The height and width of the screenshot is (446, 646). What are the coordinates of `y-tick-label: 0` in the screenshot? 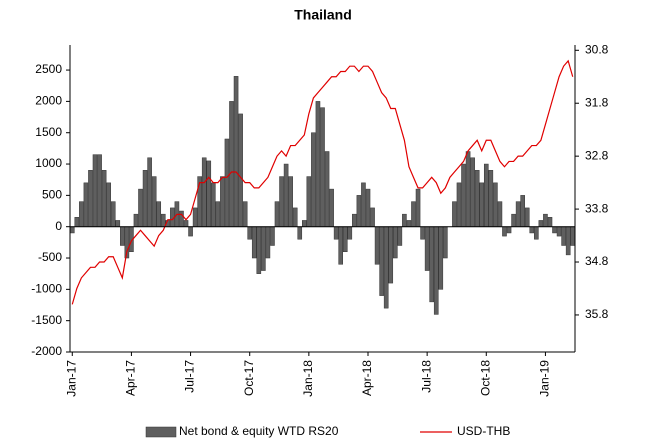 It's located at (58, 226).